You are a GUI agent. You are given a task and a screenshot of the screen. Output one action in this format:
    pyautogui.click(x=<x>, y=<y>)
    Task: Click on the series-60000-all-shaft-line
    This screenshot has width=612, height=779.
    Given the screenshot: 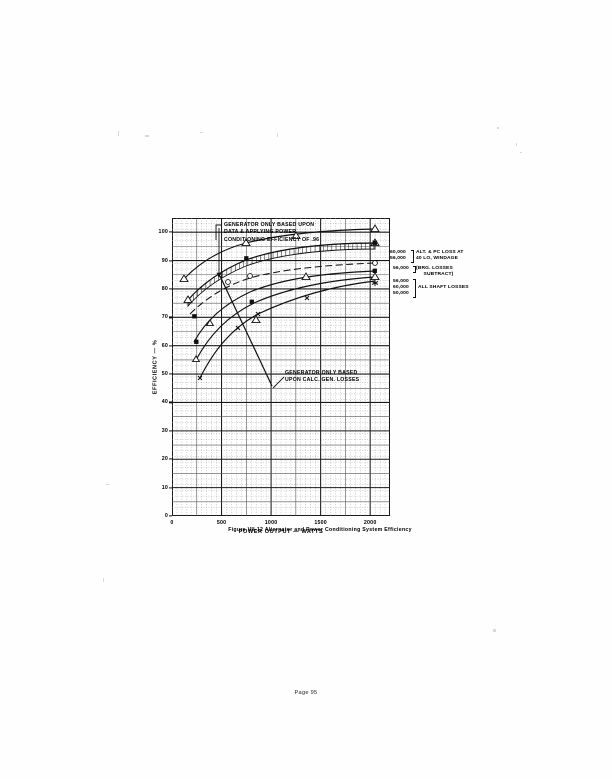 What is the action you would take?
    pyautogui.click(x=285, y=318)
    